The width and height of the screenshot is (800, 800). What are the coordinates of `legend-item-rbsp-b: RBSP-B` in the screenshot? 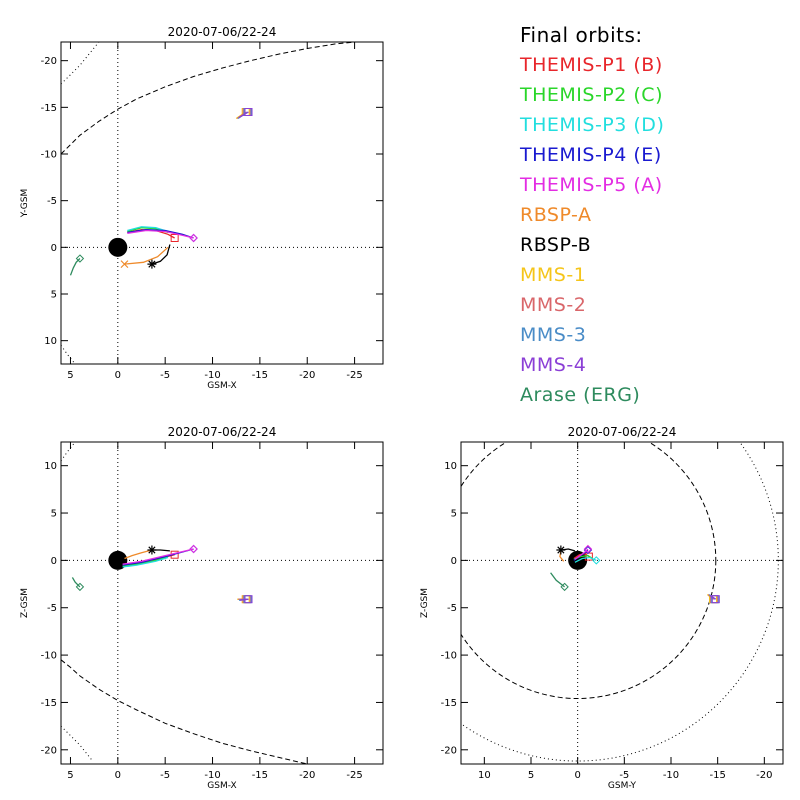 It's located at (556, 245).